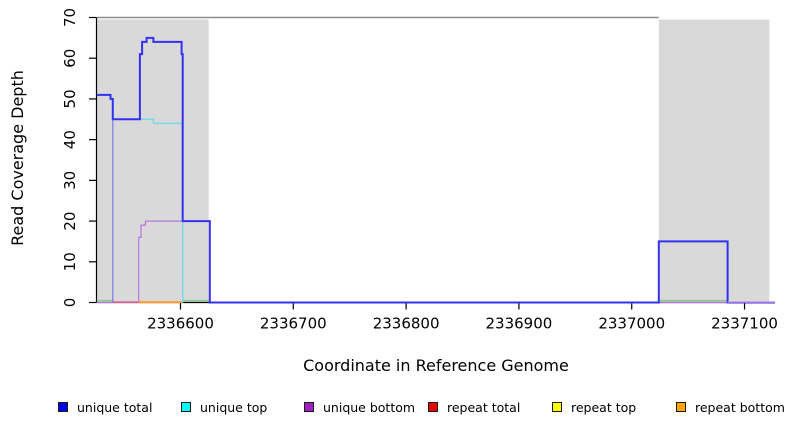  What do you see at coordinates (70, 303) in the screenshot?
I see `y-tick-label: 0` at bounding box center [70, 303].